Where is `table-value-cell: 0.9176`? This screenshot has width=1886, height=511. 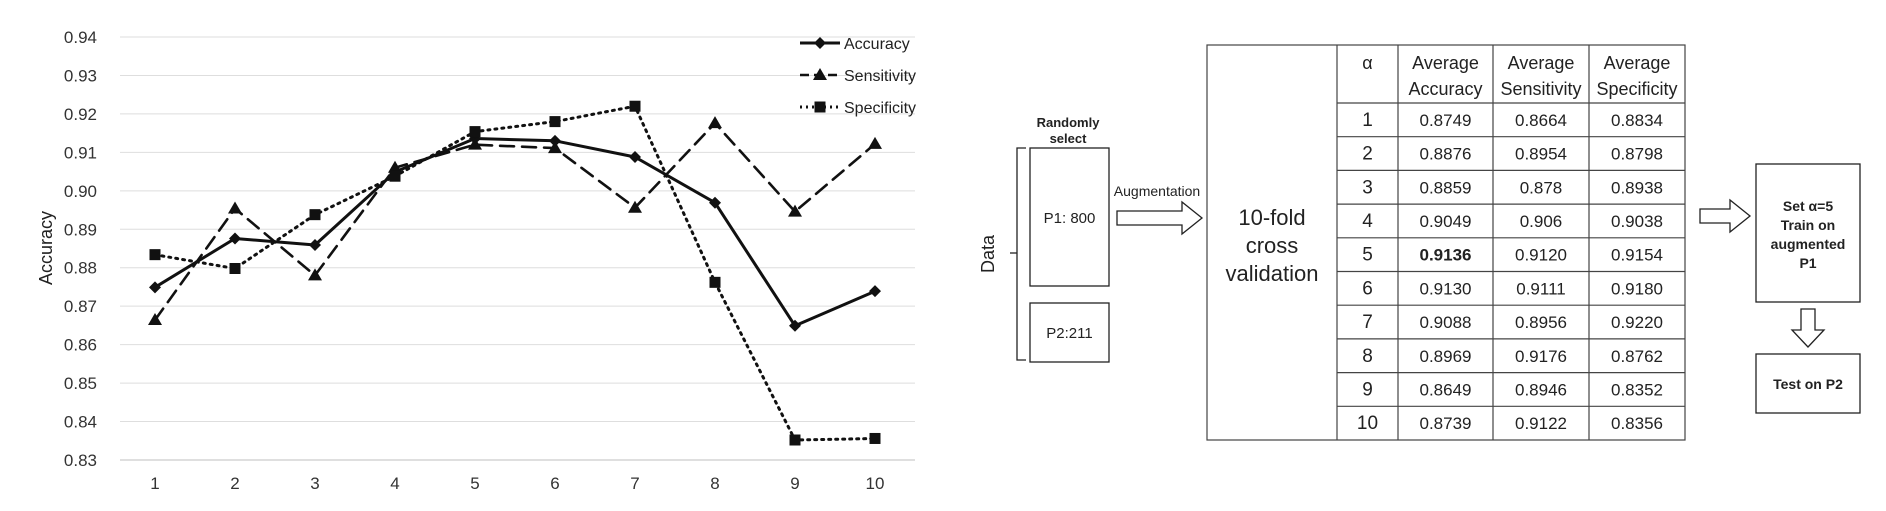
table-value-cell: 0.9176 is located at coordinates (1541, 356).